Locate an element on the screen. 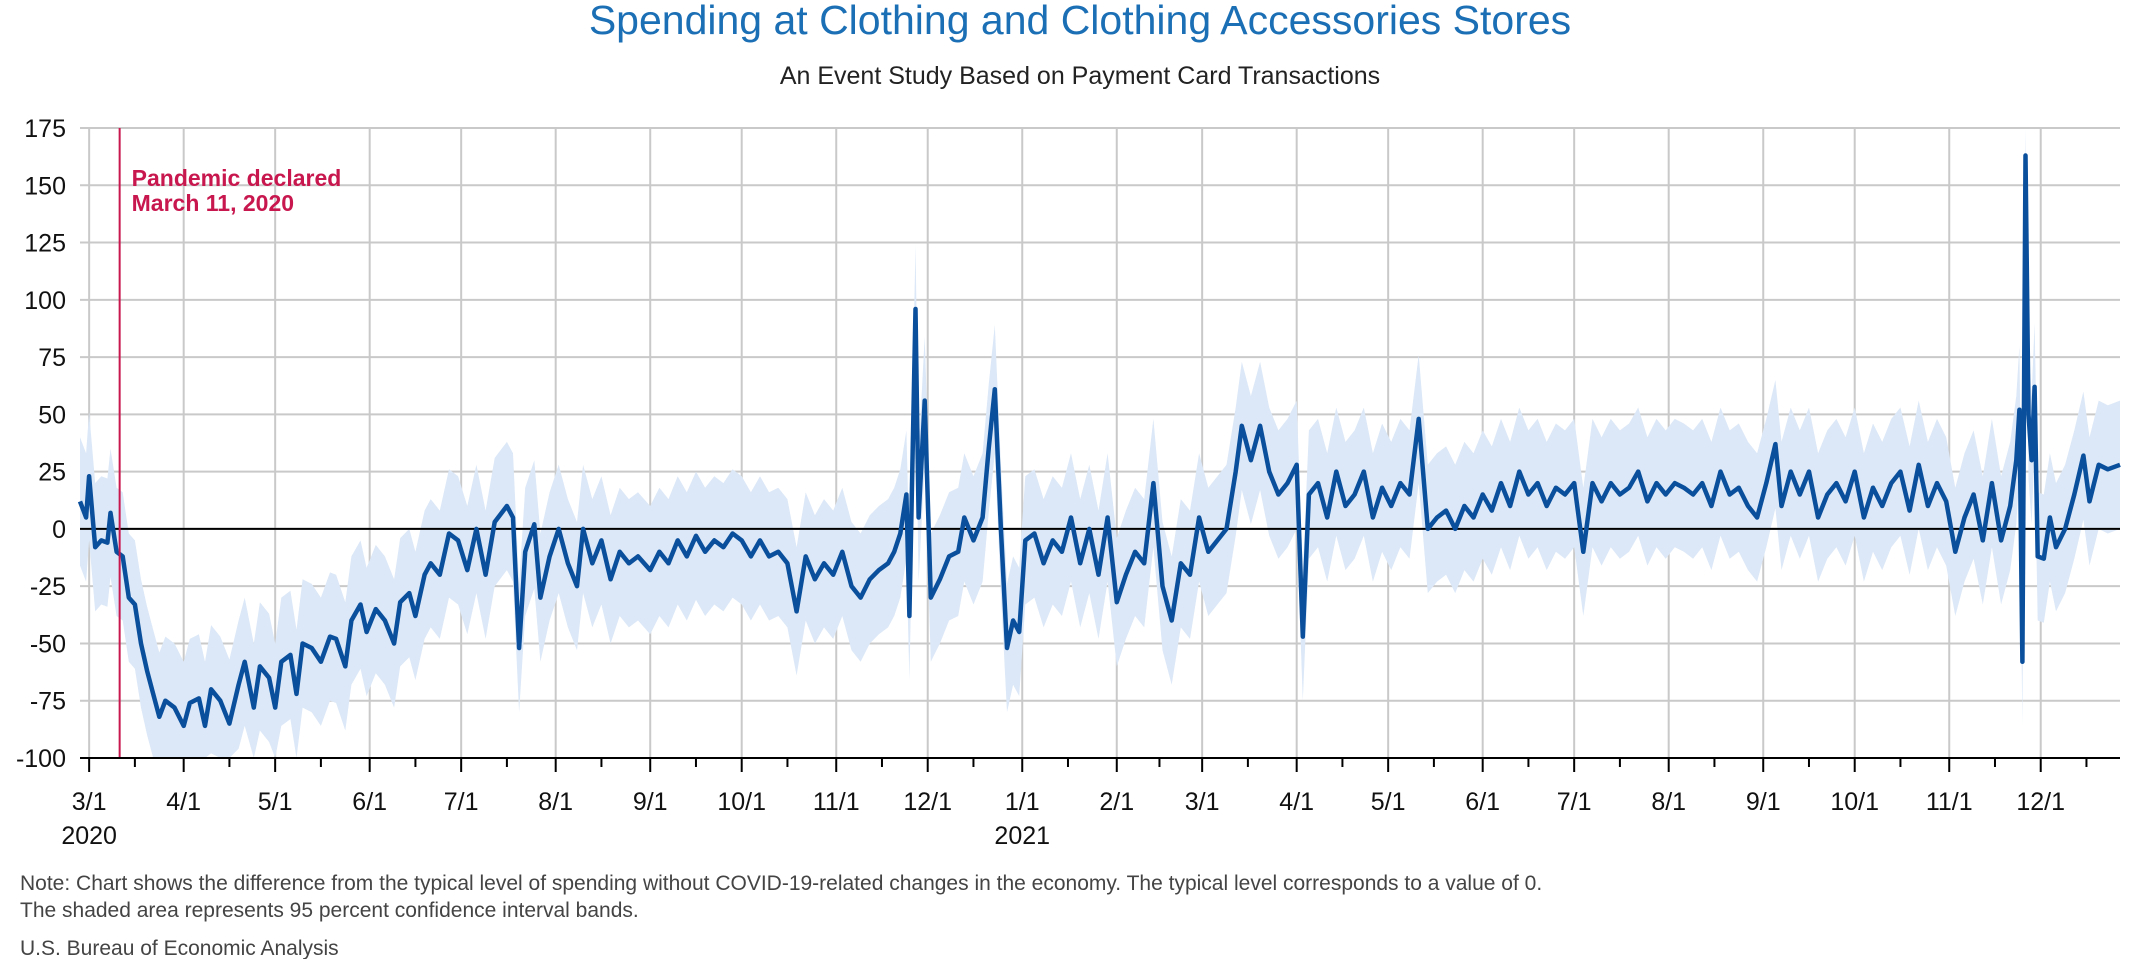  y-tick-label: 25 is located at coordinates (52, 473).